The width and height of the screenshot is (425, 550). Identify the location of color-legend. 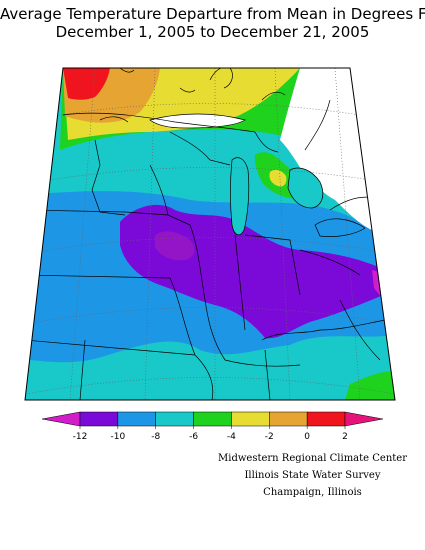
(212, 419).